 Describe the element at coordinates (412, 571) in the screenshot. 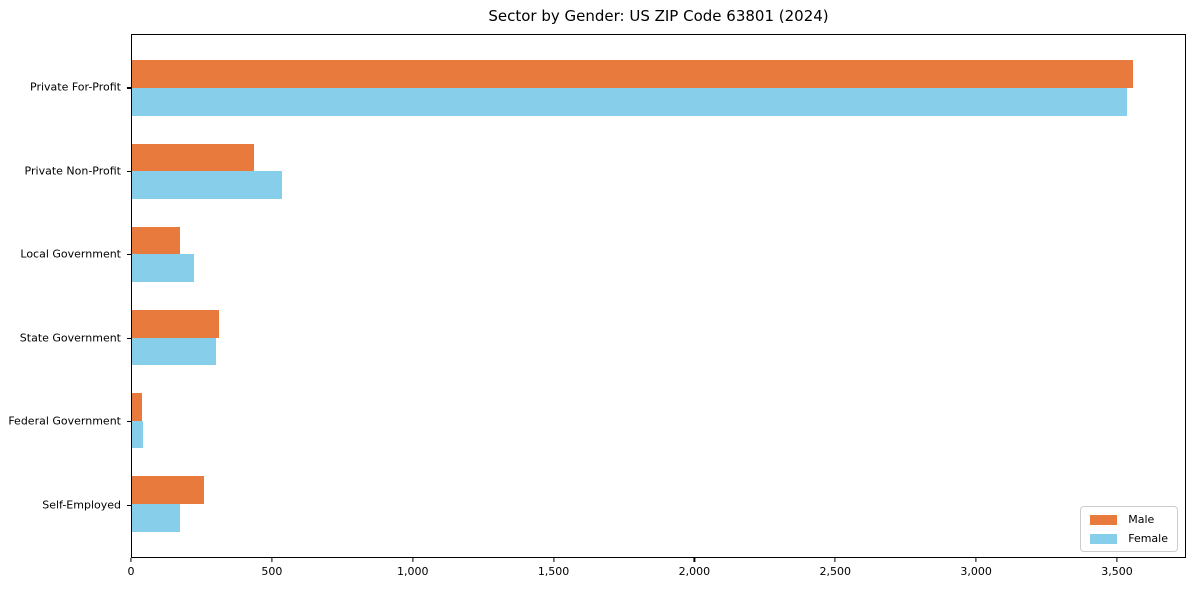

I see `x-tick-label-2: 1,000` at that location.